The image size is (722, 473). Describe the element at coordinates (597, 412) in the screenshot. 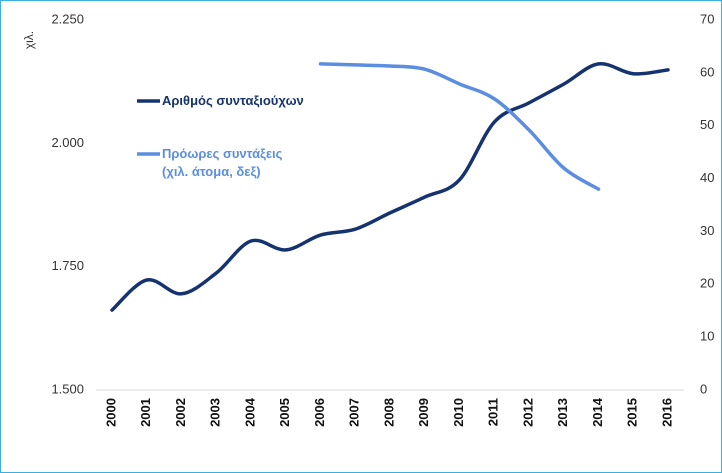

I see `x-tick-label: 2014` at that location.